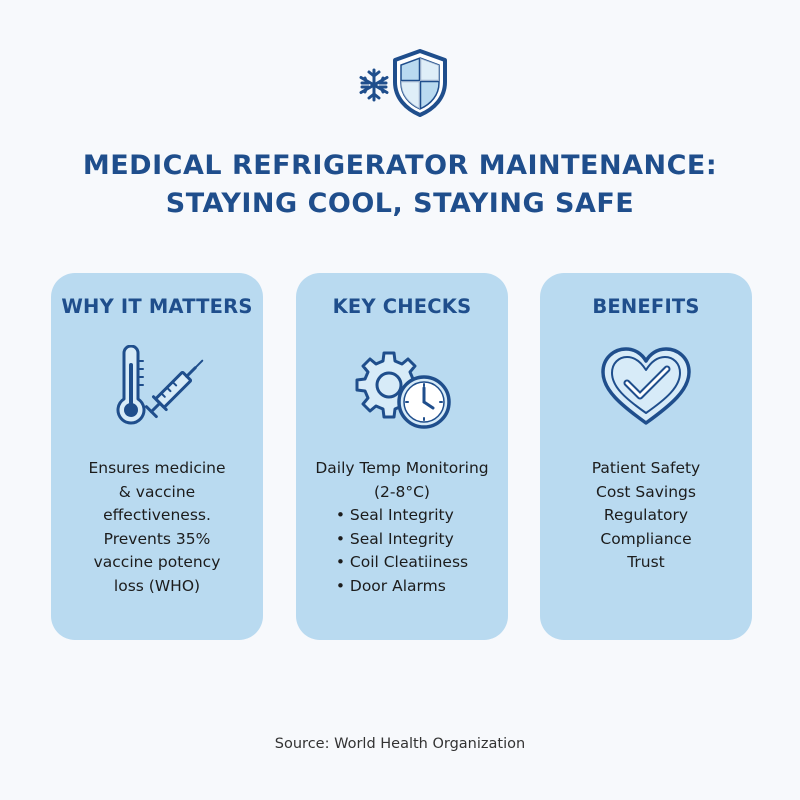 This screenshot has width=800, height=800. What do you see at coordinates (420, 83) in the screenshot?
I see `shield-icon` at bounding box center [420, 83].